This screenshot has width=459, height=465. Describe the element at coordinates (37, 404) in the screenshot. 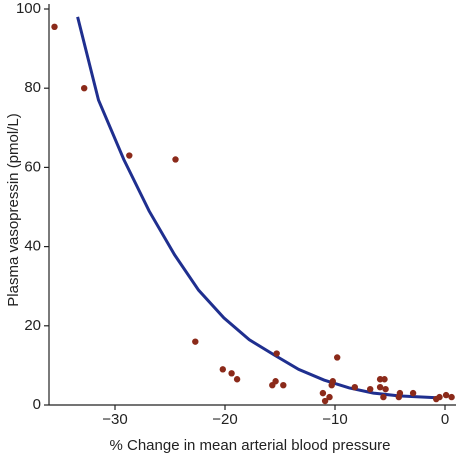

I see `y-tick-label: 0` at that location.